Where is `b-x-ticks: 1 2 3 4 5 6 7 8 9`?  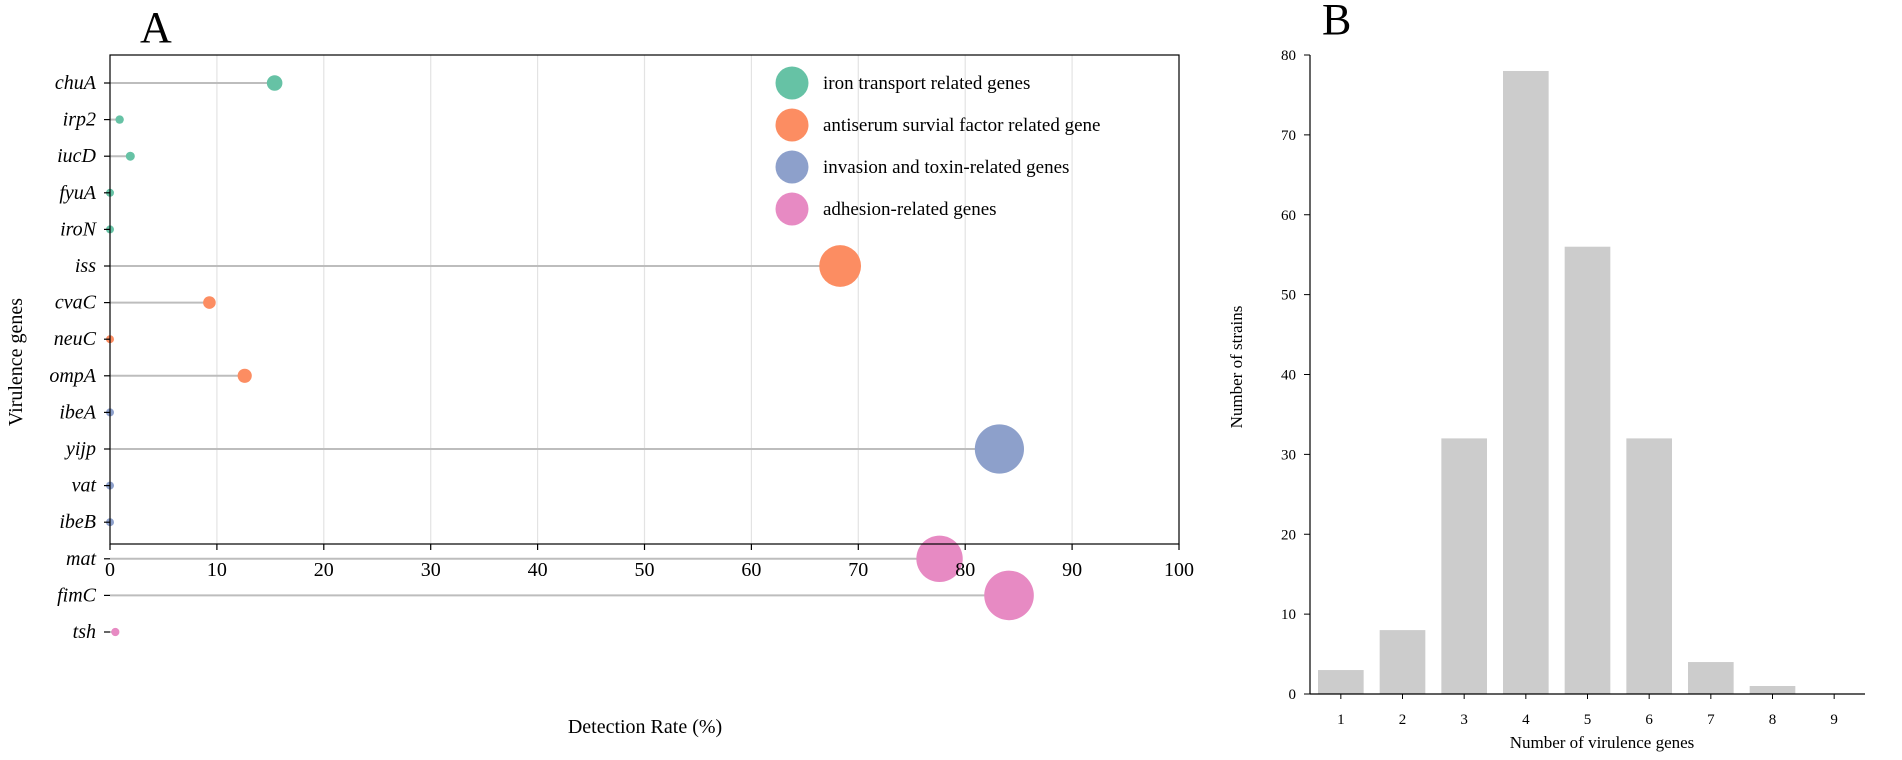
b-x-ticks: 1 2 3 4 5 6 7 8 9 is located at coordinates (1587, 711).